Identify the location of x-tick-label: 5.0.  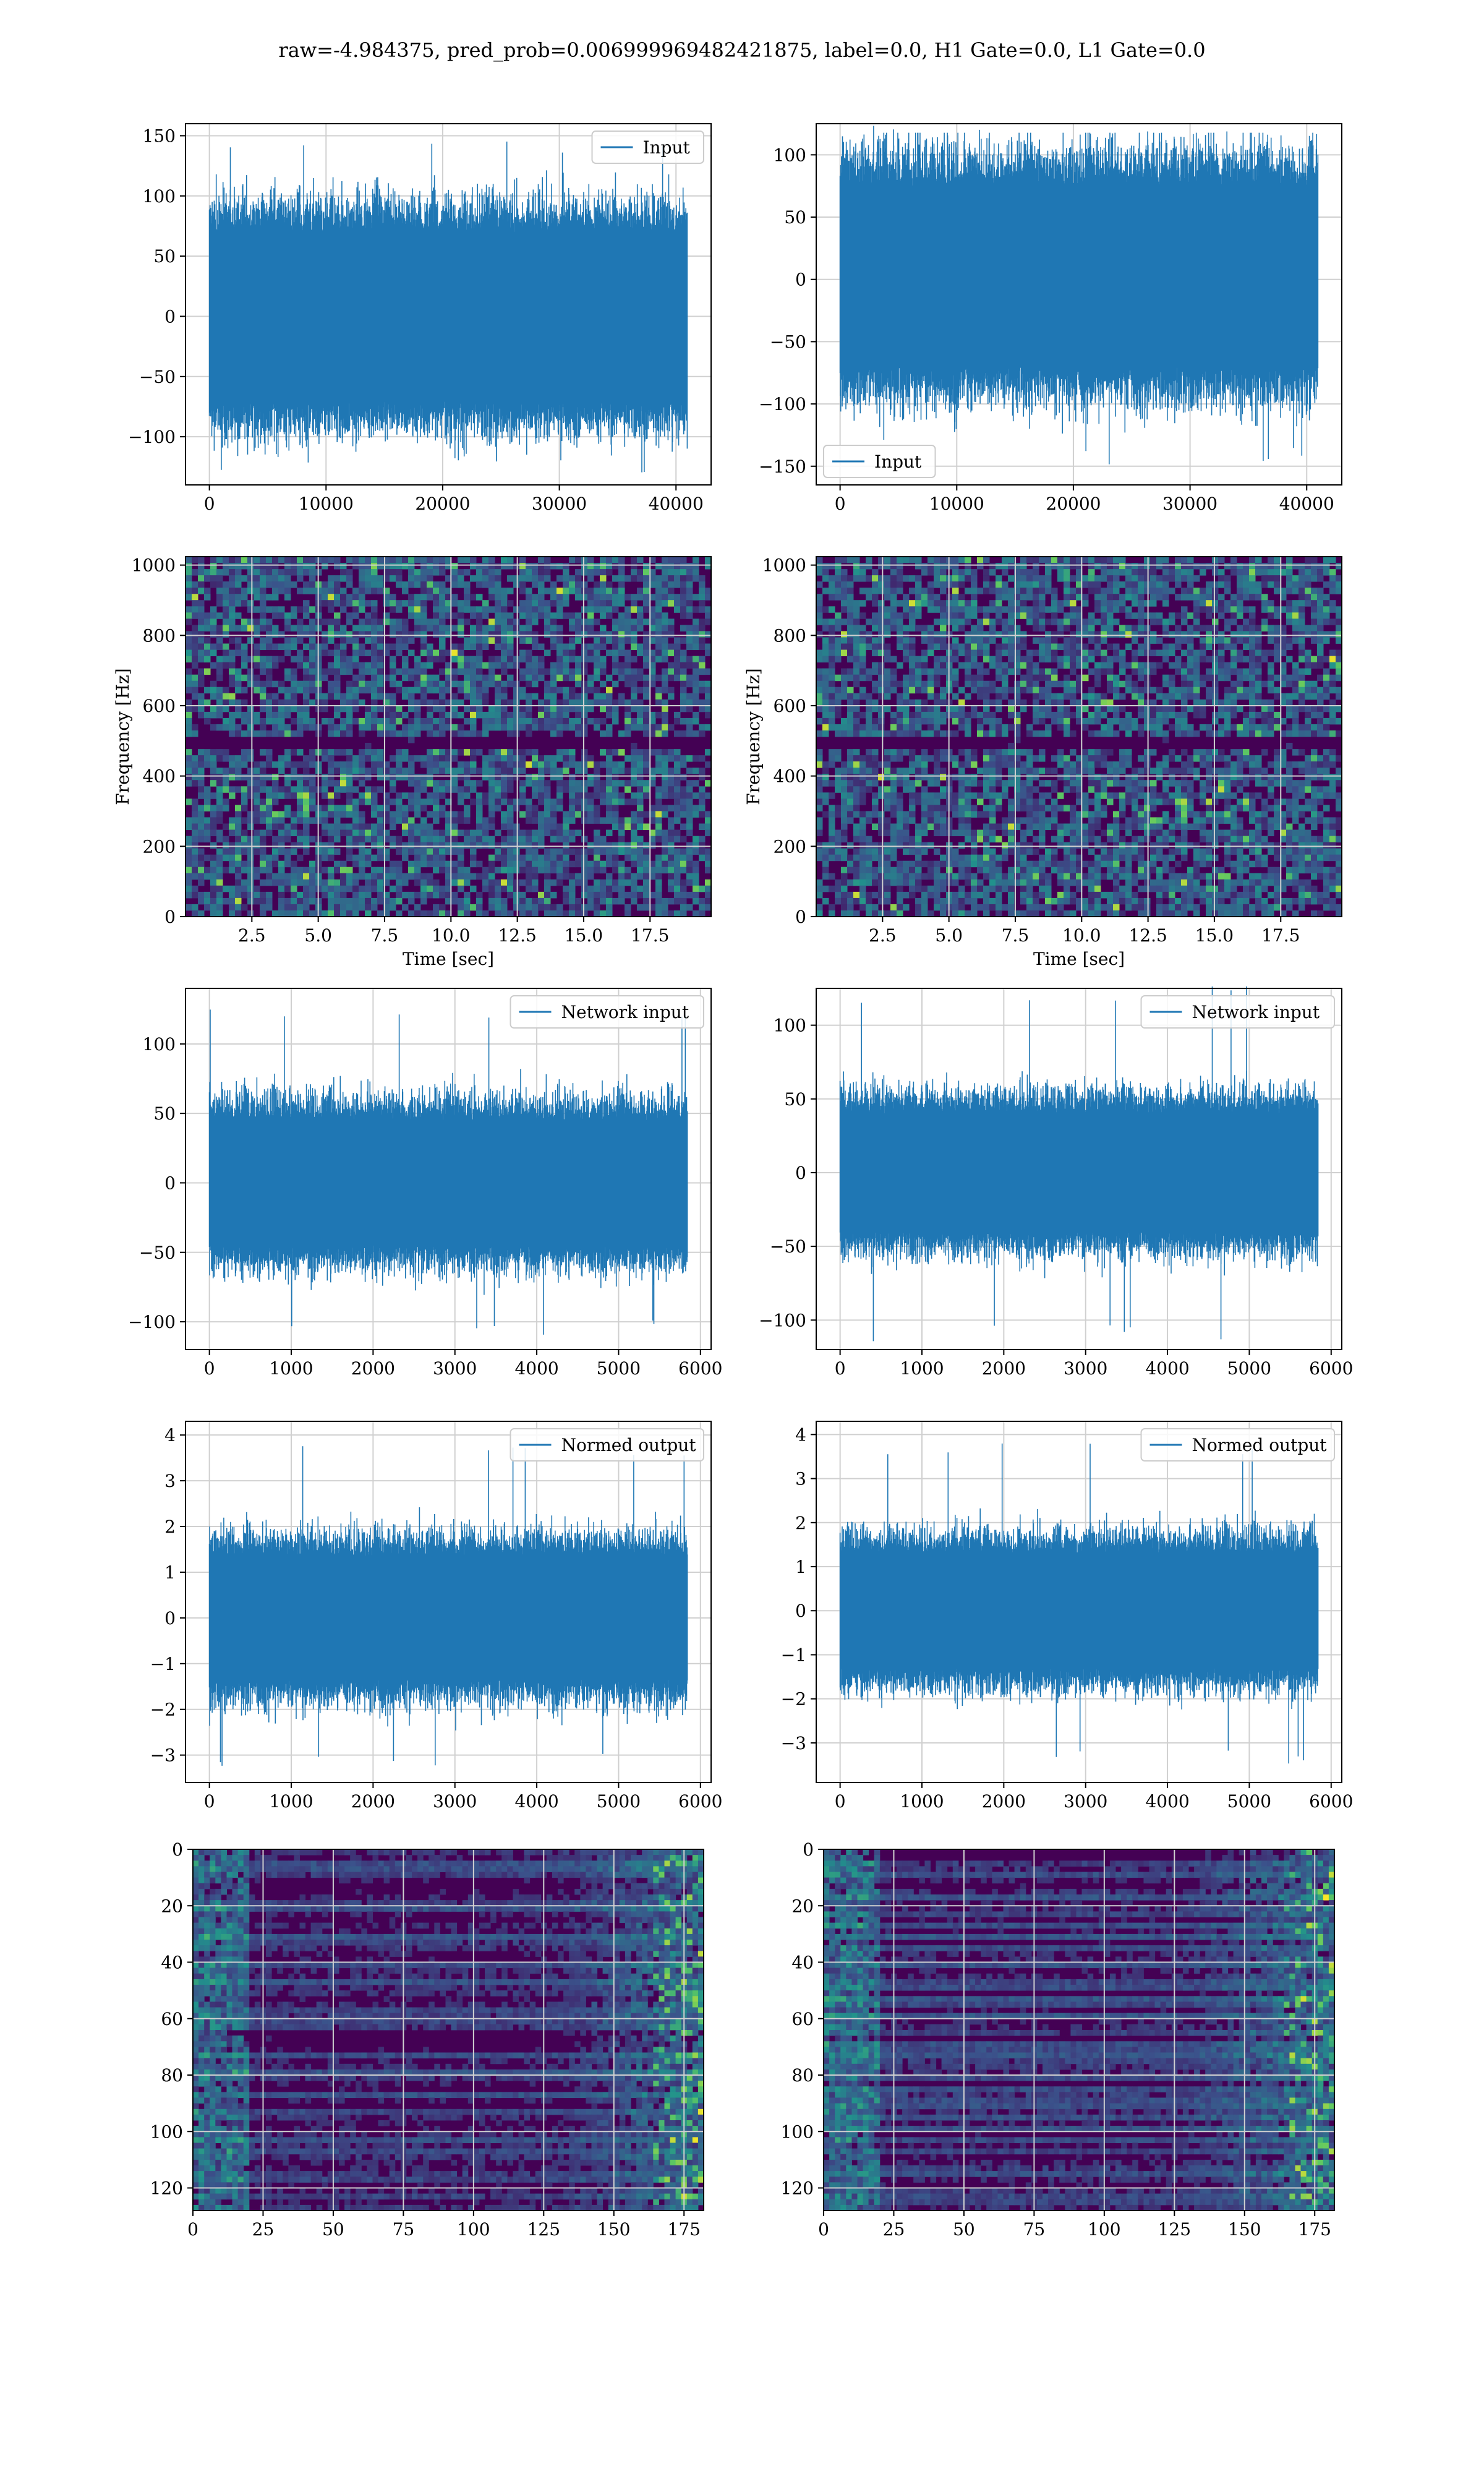
(318, 936).